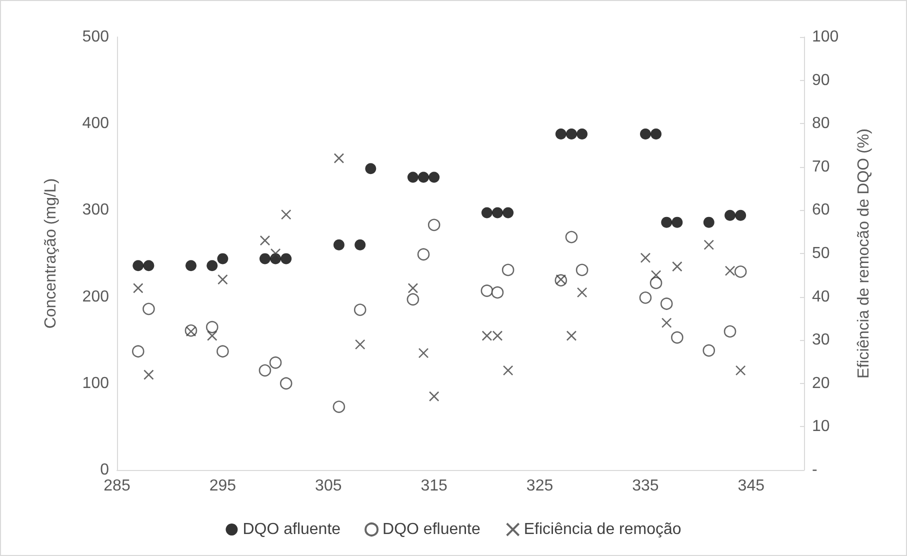 This screenshot has height=556, width=907. What do you see at coordinates (815, 470) in the screenshot?
I see `y2-tick-label: -` at bounding box center [815, 470].